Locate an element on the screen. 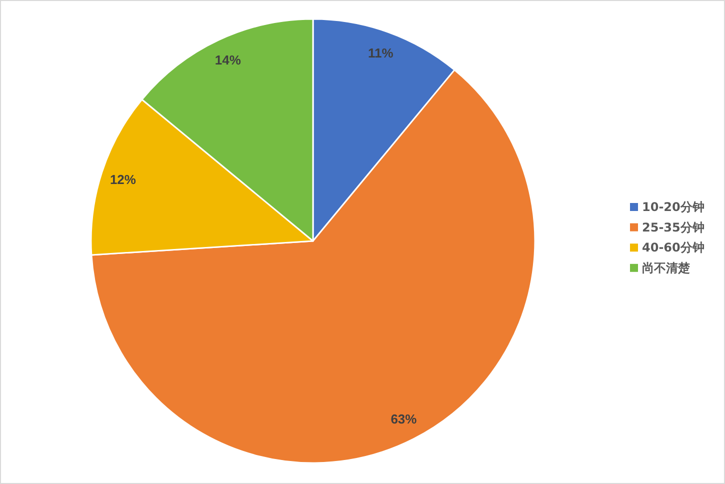 The image size is (725, 484). data-label: 11% is located at coordinates (381, 53).